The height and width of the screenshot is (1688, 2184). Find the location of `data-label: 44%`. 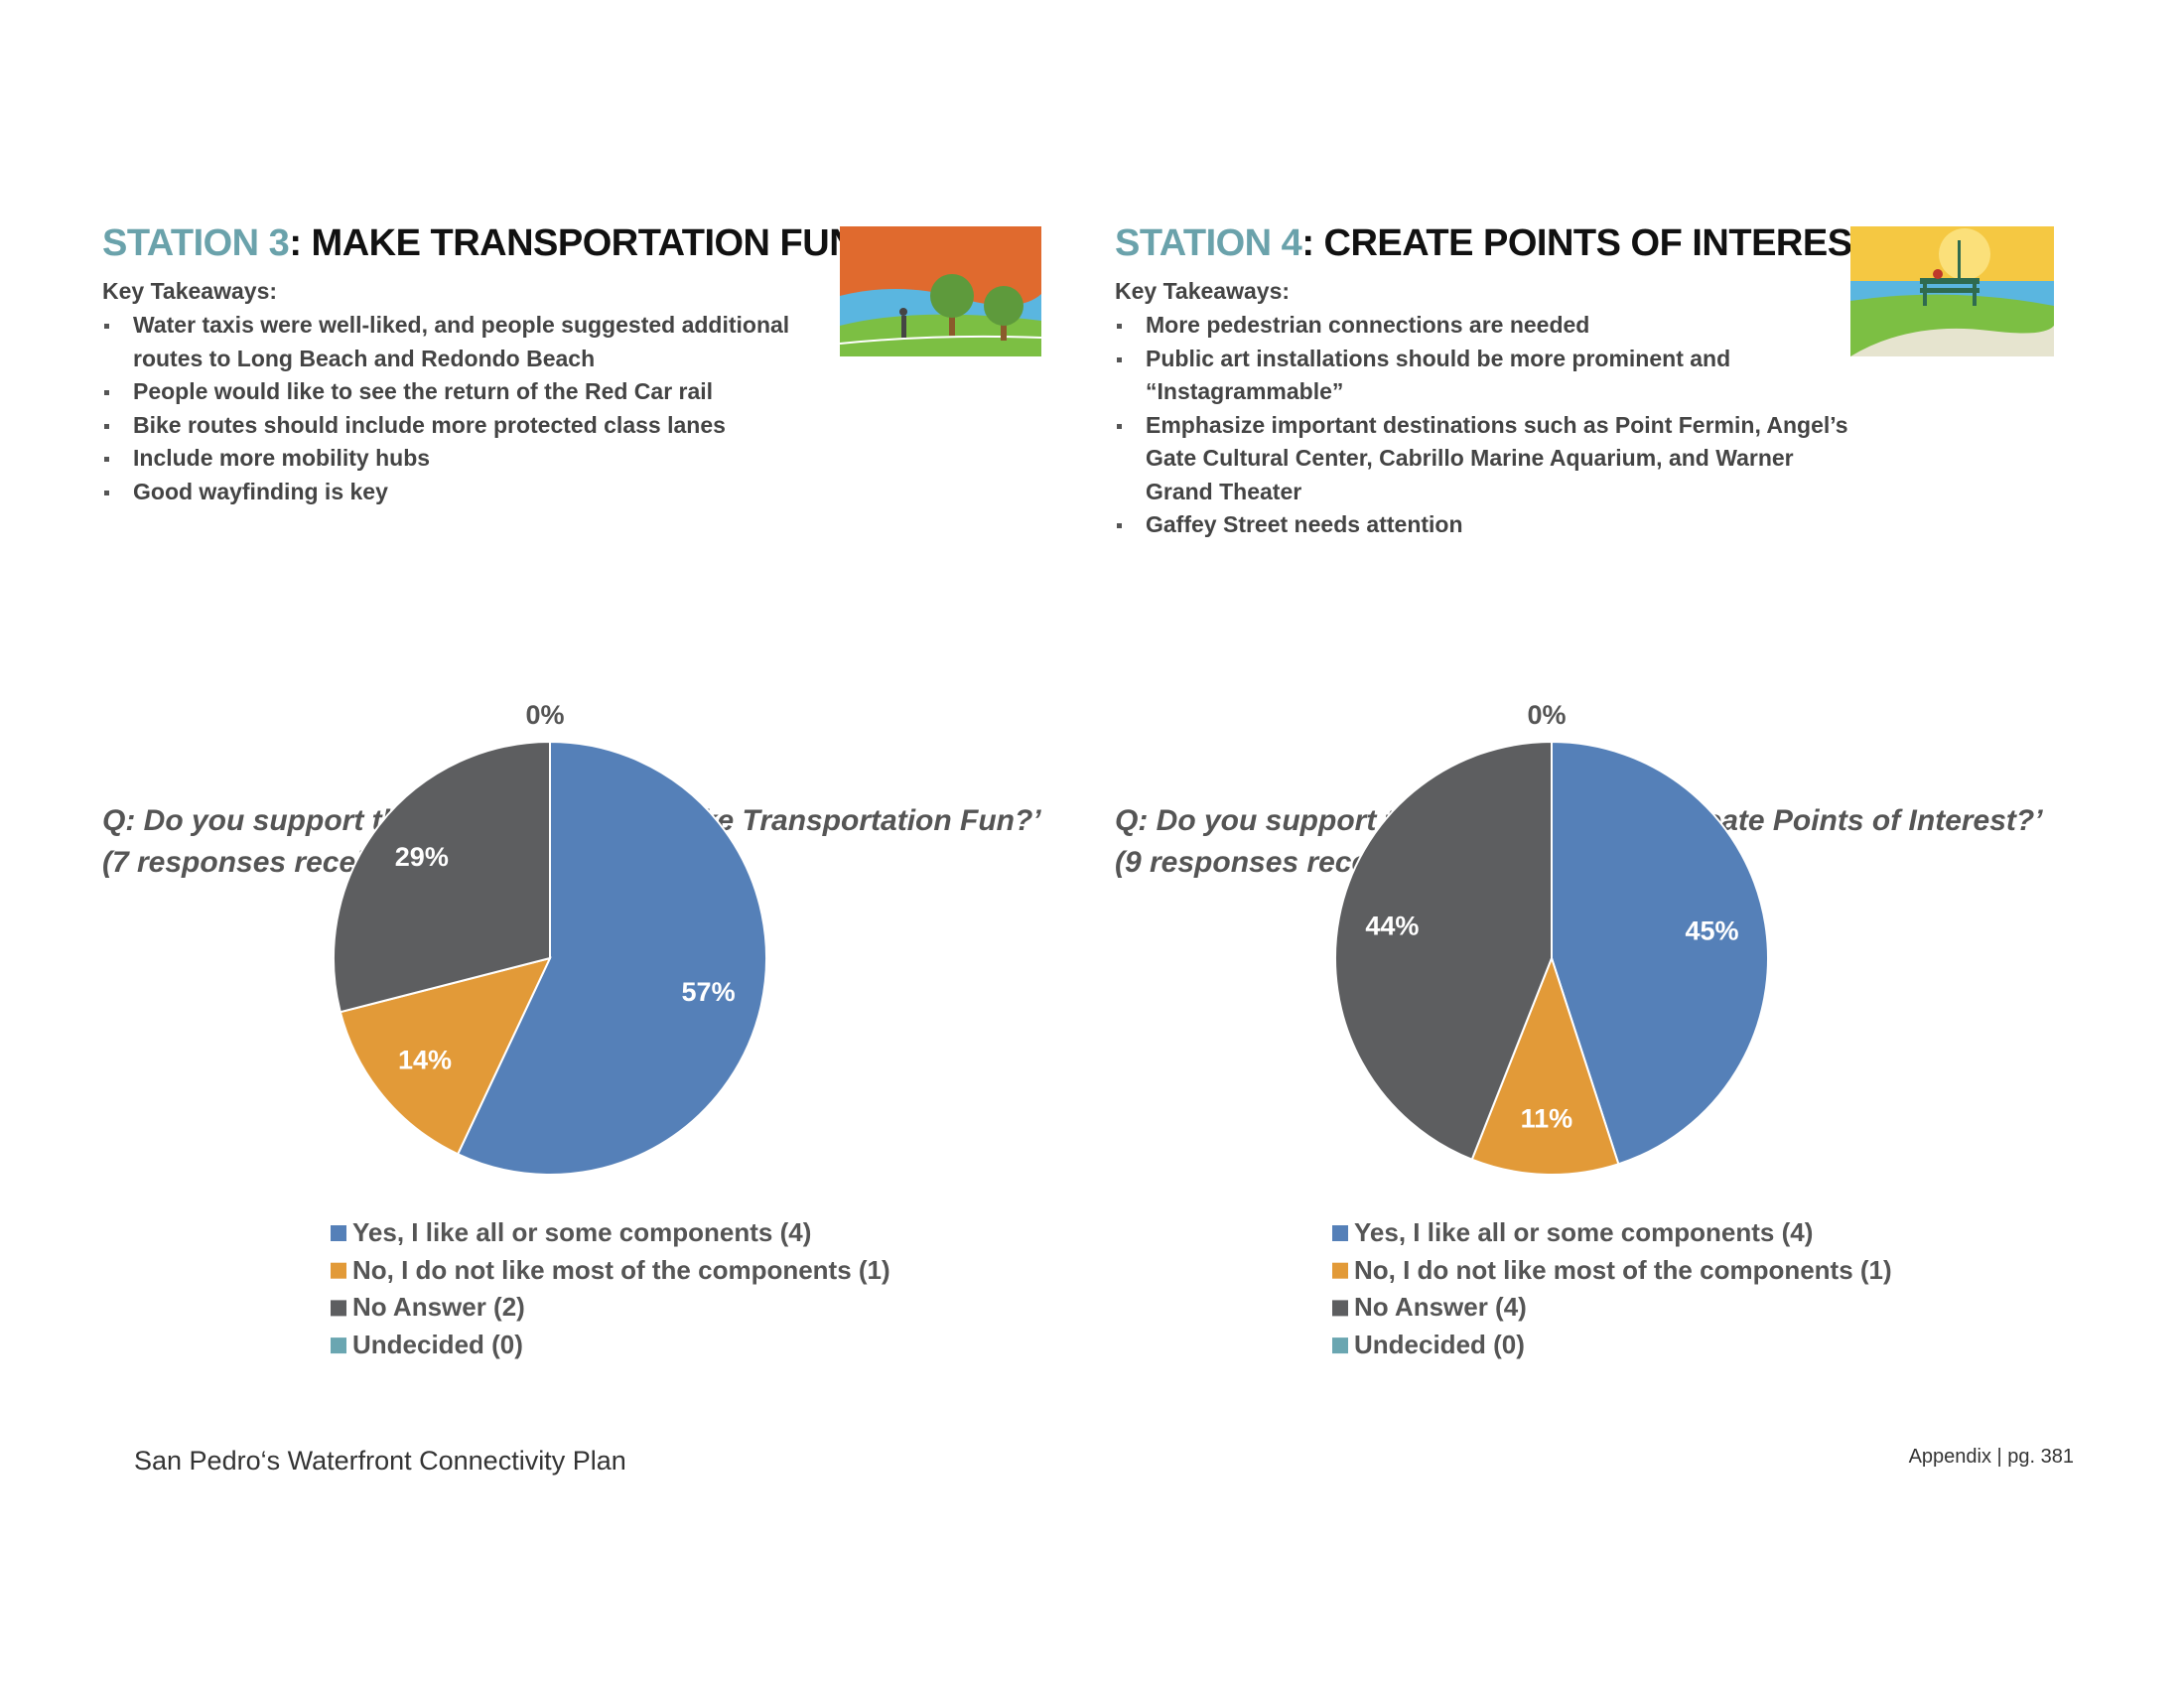

data-label: 44% is located at coordinates (1392, 925).